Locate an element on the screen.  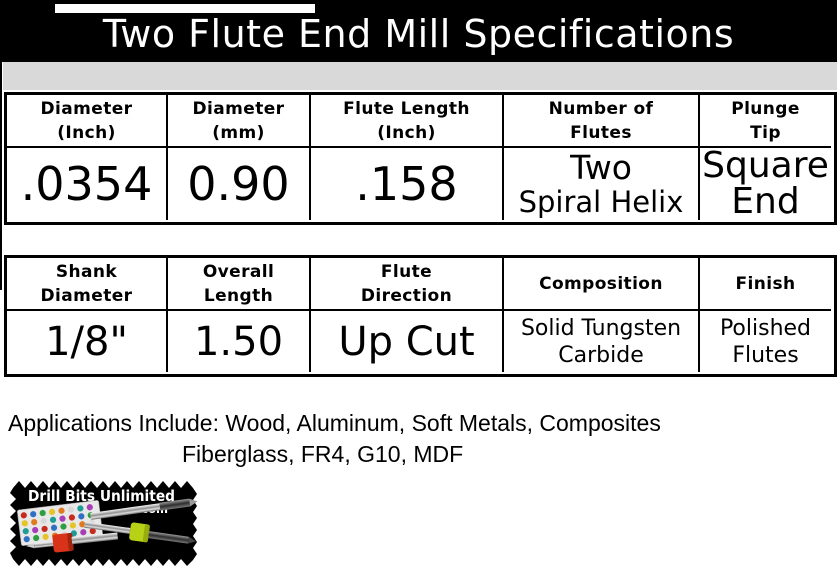
value-line: 1.50 is located at coordinates (238, 341).